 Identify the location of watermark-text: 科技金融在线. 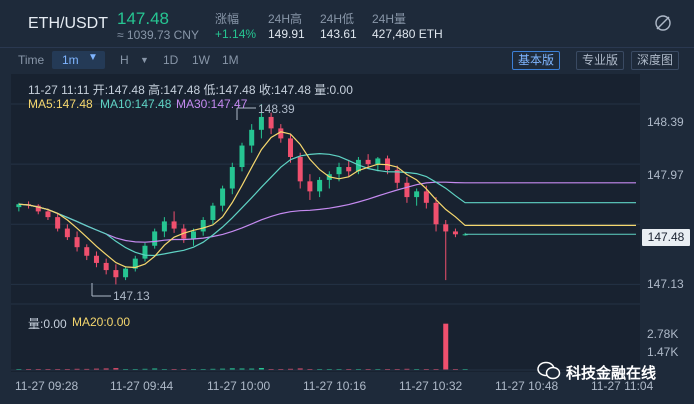
(611, 373).